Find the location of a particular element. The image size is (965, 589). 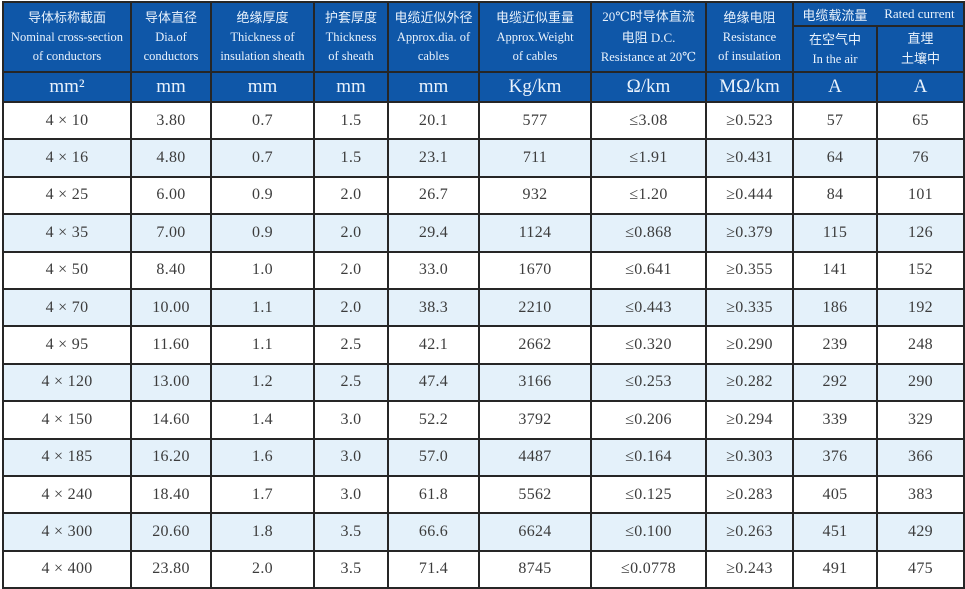

cell-diameter: 18.40 is located at coordinates (171, 494).